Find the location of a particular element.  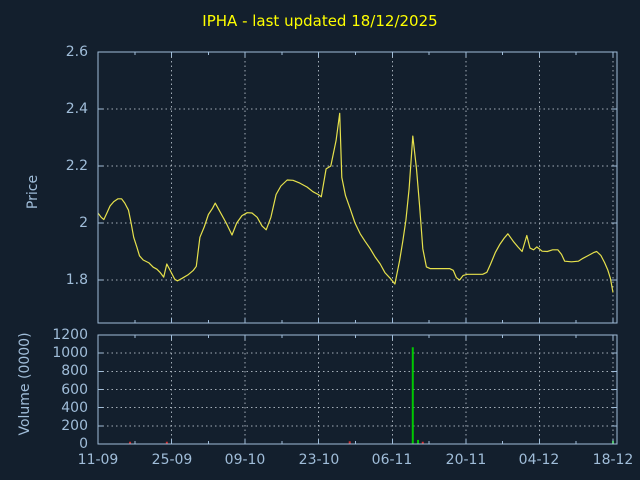

x-axis-tick: 20-11 is located at coordinates (466, 460).